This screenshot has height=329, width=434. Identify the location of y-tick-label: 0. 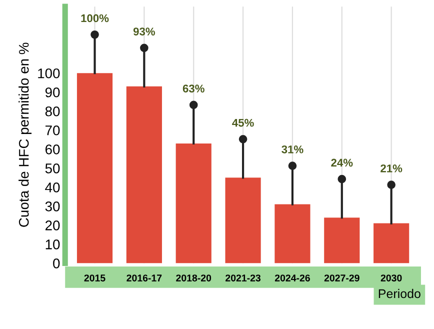
(56, 263).